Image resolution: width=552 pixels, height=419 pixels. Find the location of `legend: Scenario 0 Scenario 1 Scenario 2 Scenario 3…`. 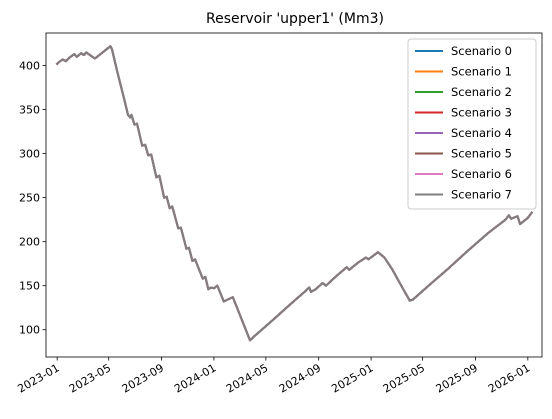

legend: Scenario 0 Scenario 1 Scenario 2 Scenario 3… is located at coordinates (472, 124).